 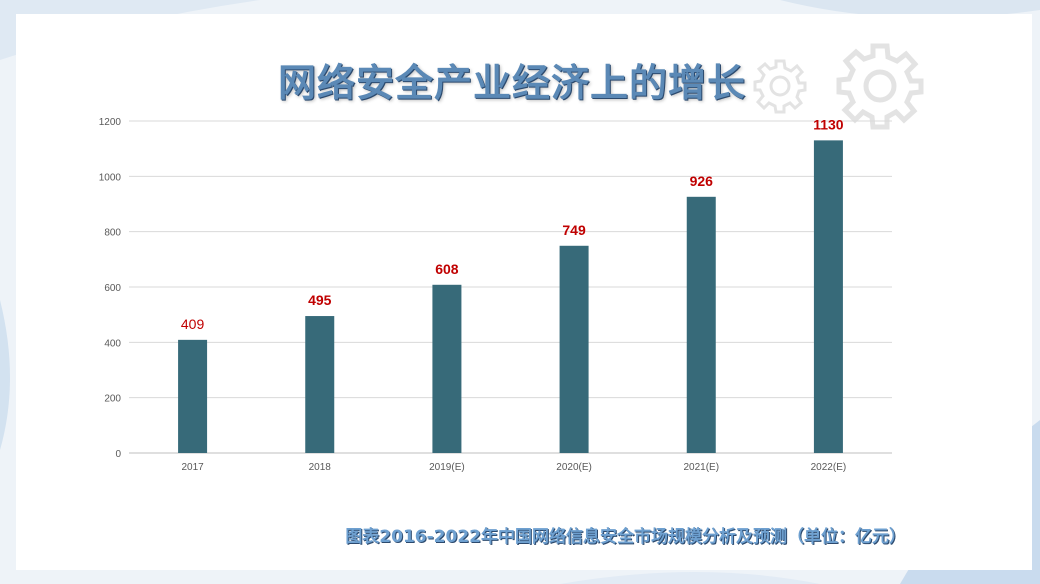 I want to click on data-label: 749, so click(x=574, y=230).